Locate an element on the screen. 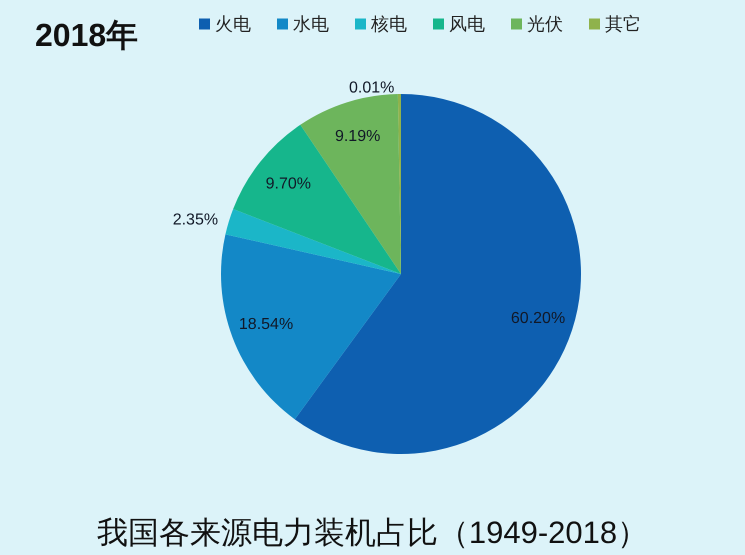  legend-label: 水电 is located at coordinates (311, 24).